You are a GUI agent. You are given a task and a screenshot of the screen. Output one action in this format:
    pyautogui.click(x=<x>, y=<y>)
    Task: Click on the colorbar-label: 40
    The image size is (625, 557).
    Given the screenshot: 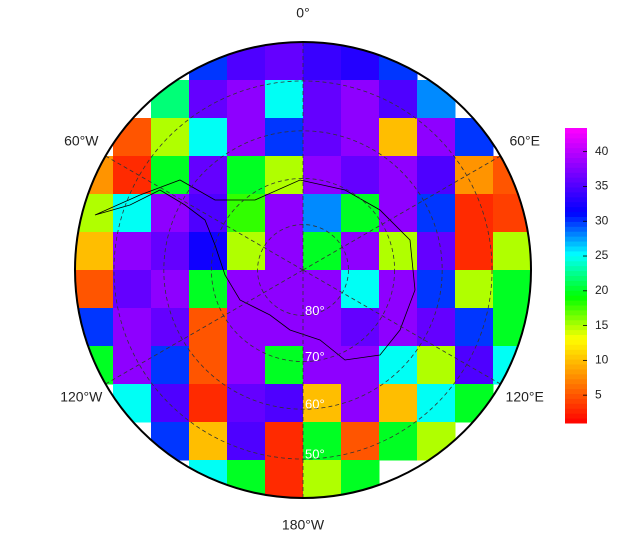 What is the action you would take?
    pyautogui.click(x=602, y=151)
    